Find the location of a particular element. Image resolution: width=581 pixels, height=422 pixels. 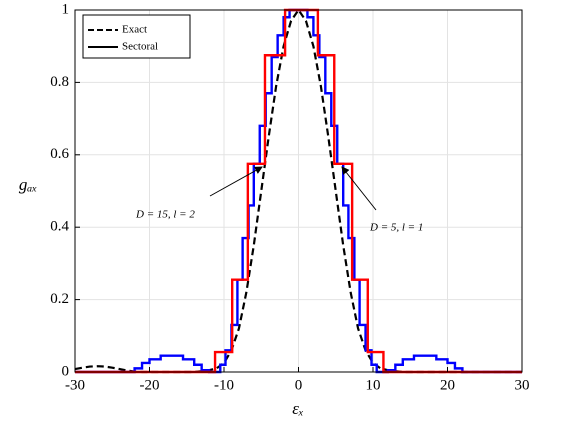

y-tick-label: 0.4 is located at coordinates (59, 227).